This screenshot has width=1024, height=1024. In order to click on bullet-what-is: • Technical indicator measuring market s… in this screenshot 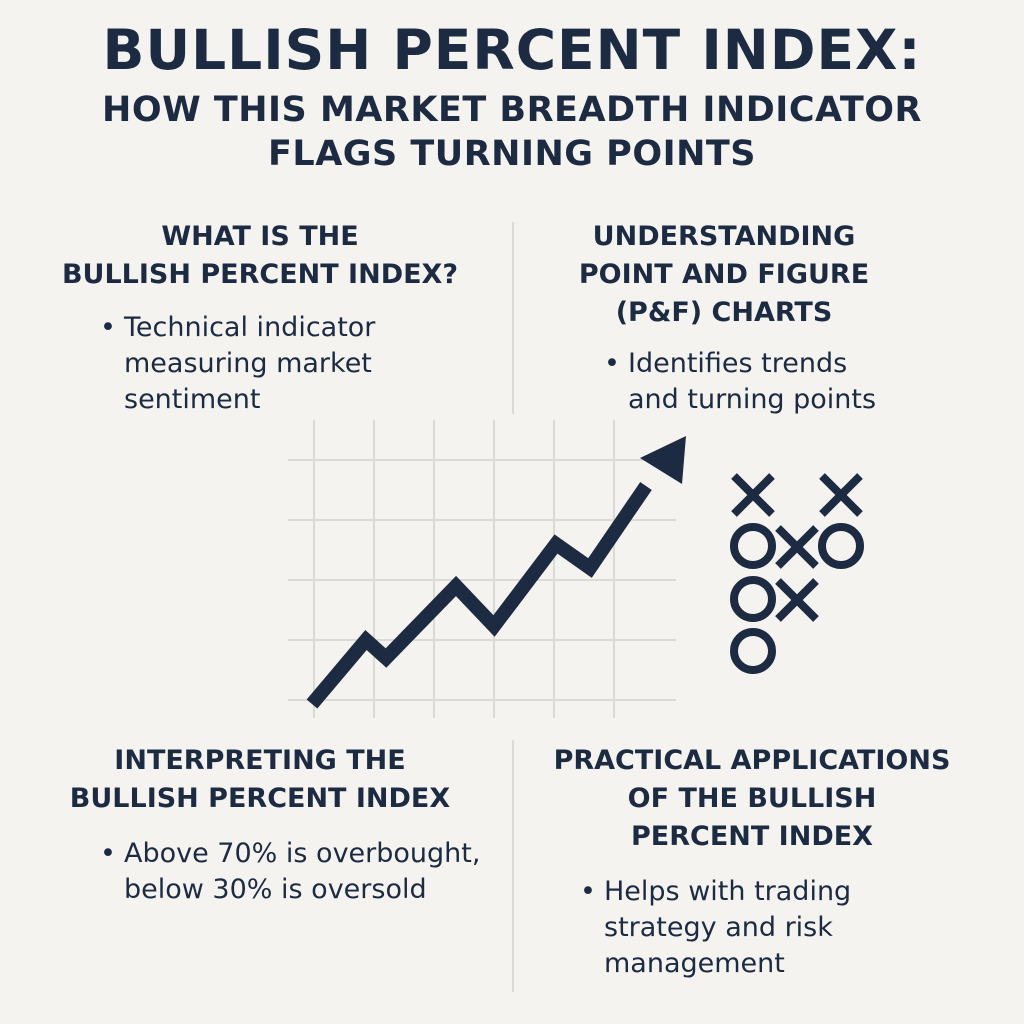, I will do `click(238, 364)`.